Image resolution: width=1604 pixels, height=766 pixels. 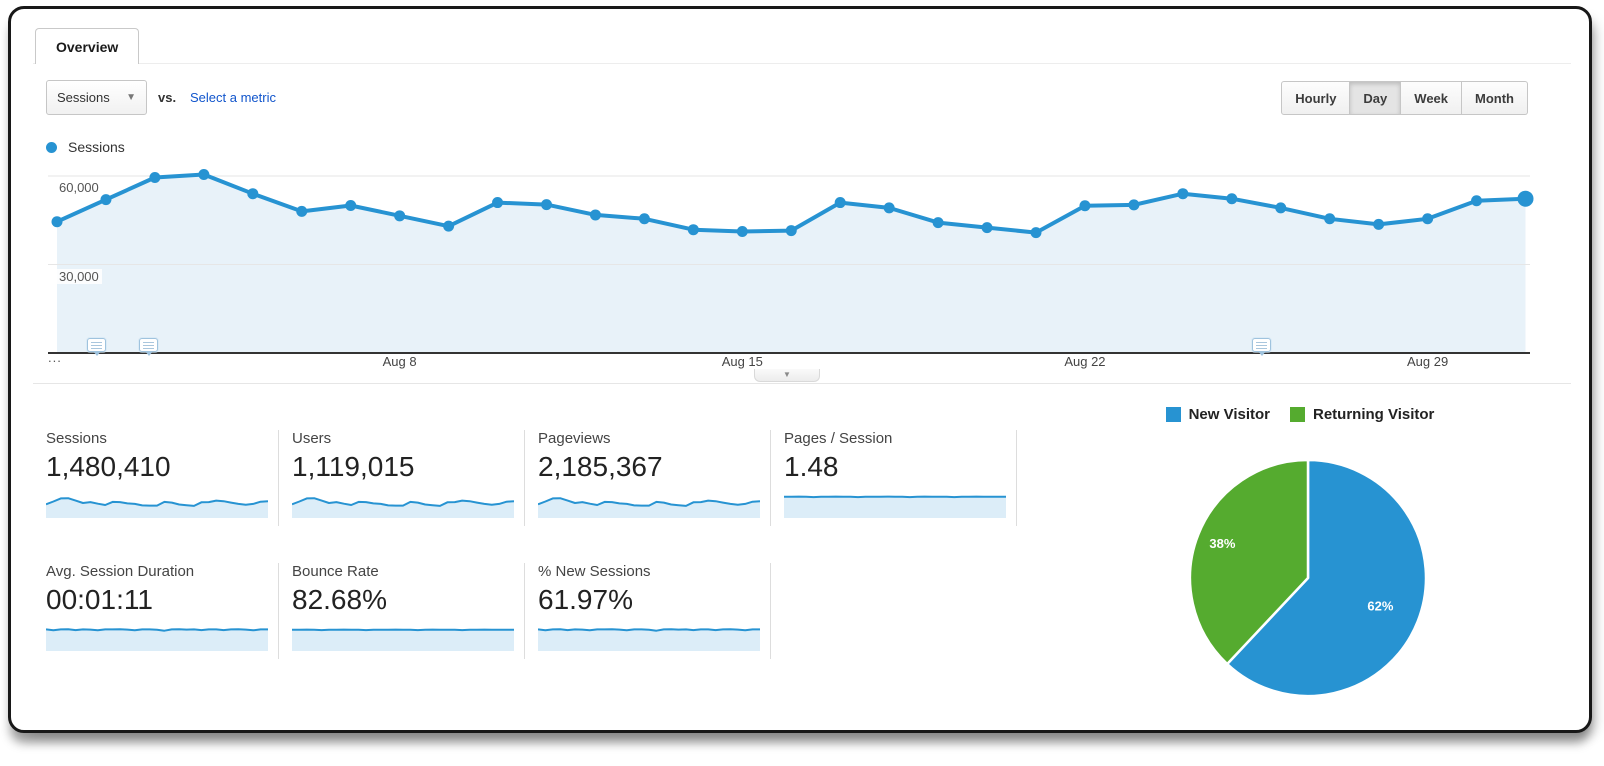 I want to click on visitor-type-pie-svg: 62% 38%, so click(x=1308, y=578).